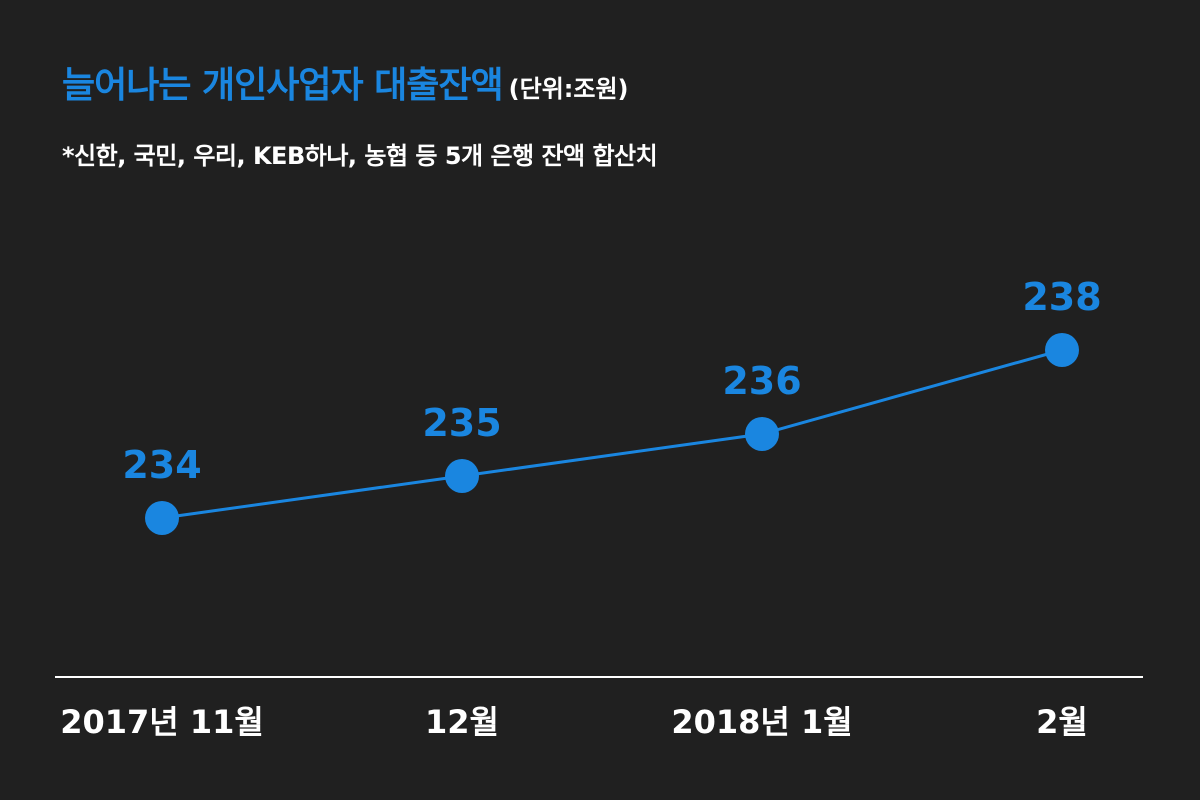 This screenshot has height=800, width=1200. I want to click on chart-note: *신한, 국민, 우리, KEB하나, 농협 등 5개 은행 잔액 합산치, so click(360, 156).